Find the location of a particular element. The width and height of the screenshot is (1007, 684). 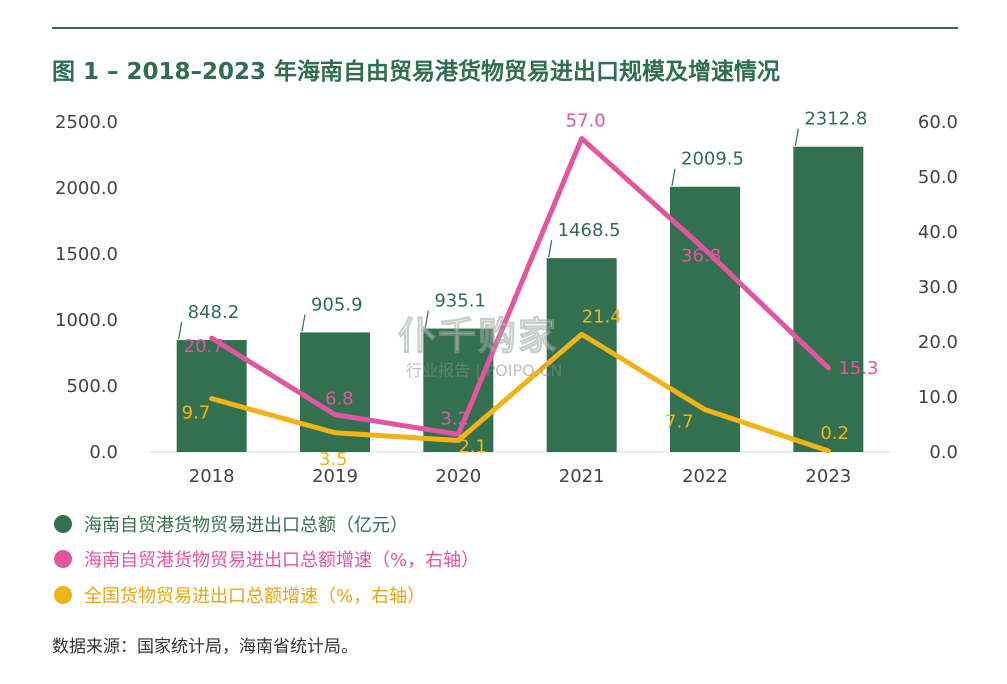

legend-item-yellow-line: 全国货物贸易进出口总额增速（%，右轴） is located at coordinates (404, 595).